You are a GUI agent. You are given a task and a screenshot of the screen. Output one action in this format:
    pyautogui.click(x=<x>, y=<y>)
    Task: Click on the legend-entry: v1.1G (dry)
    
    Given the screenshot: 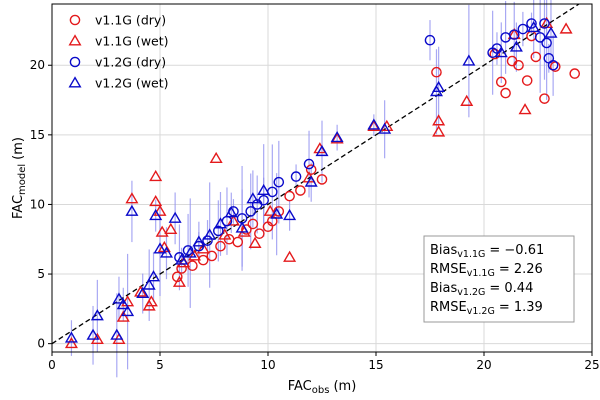 What is the action you would take?
    pyautogui.click(x=117, y=20)
    